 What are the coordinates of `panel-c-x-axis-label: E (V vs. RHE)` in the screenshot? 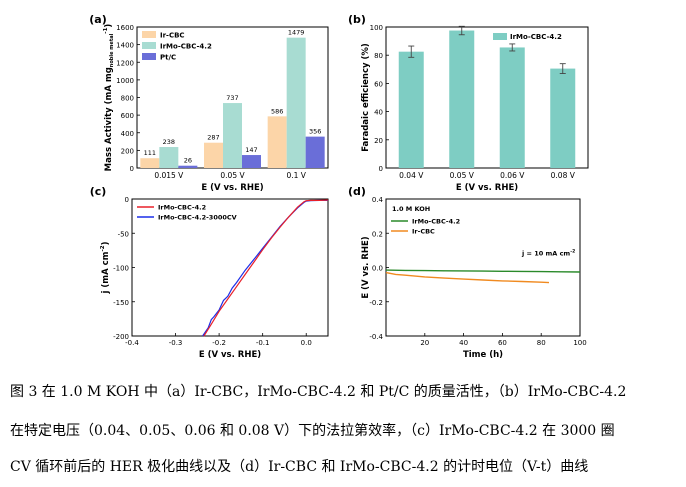 It's located at (230, 355).